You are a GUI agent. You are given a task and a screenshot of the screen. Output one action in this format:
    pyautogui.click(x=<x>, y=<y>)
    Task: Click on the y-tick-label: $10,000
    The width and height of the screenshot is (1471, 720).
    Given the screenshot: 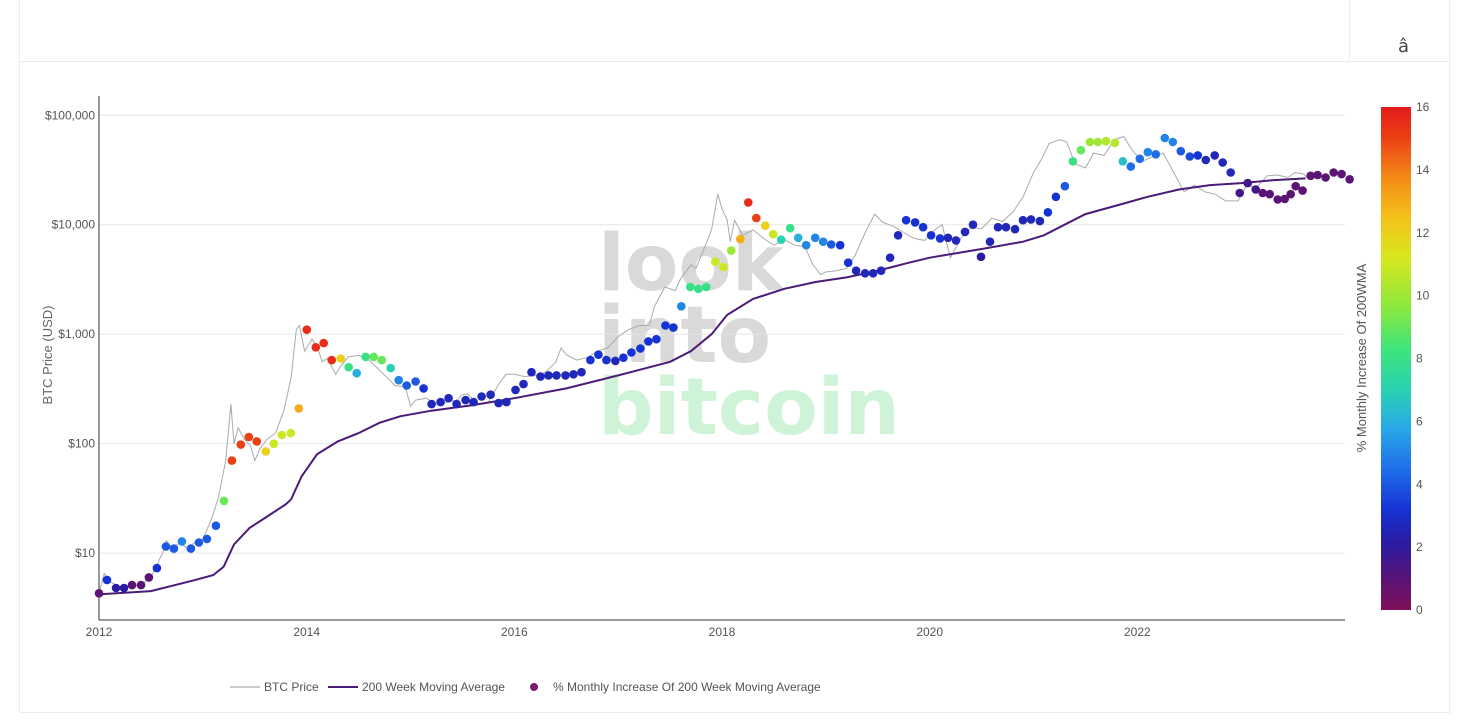 What is the action you would take?
    pyautogui.click(x=74, y=225)
    